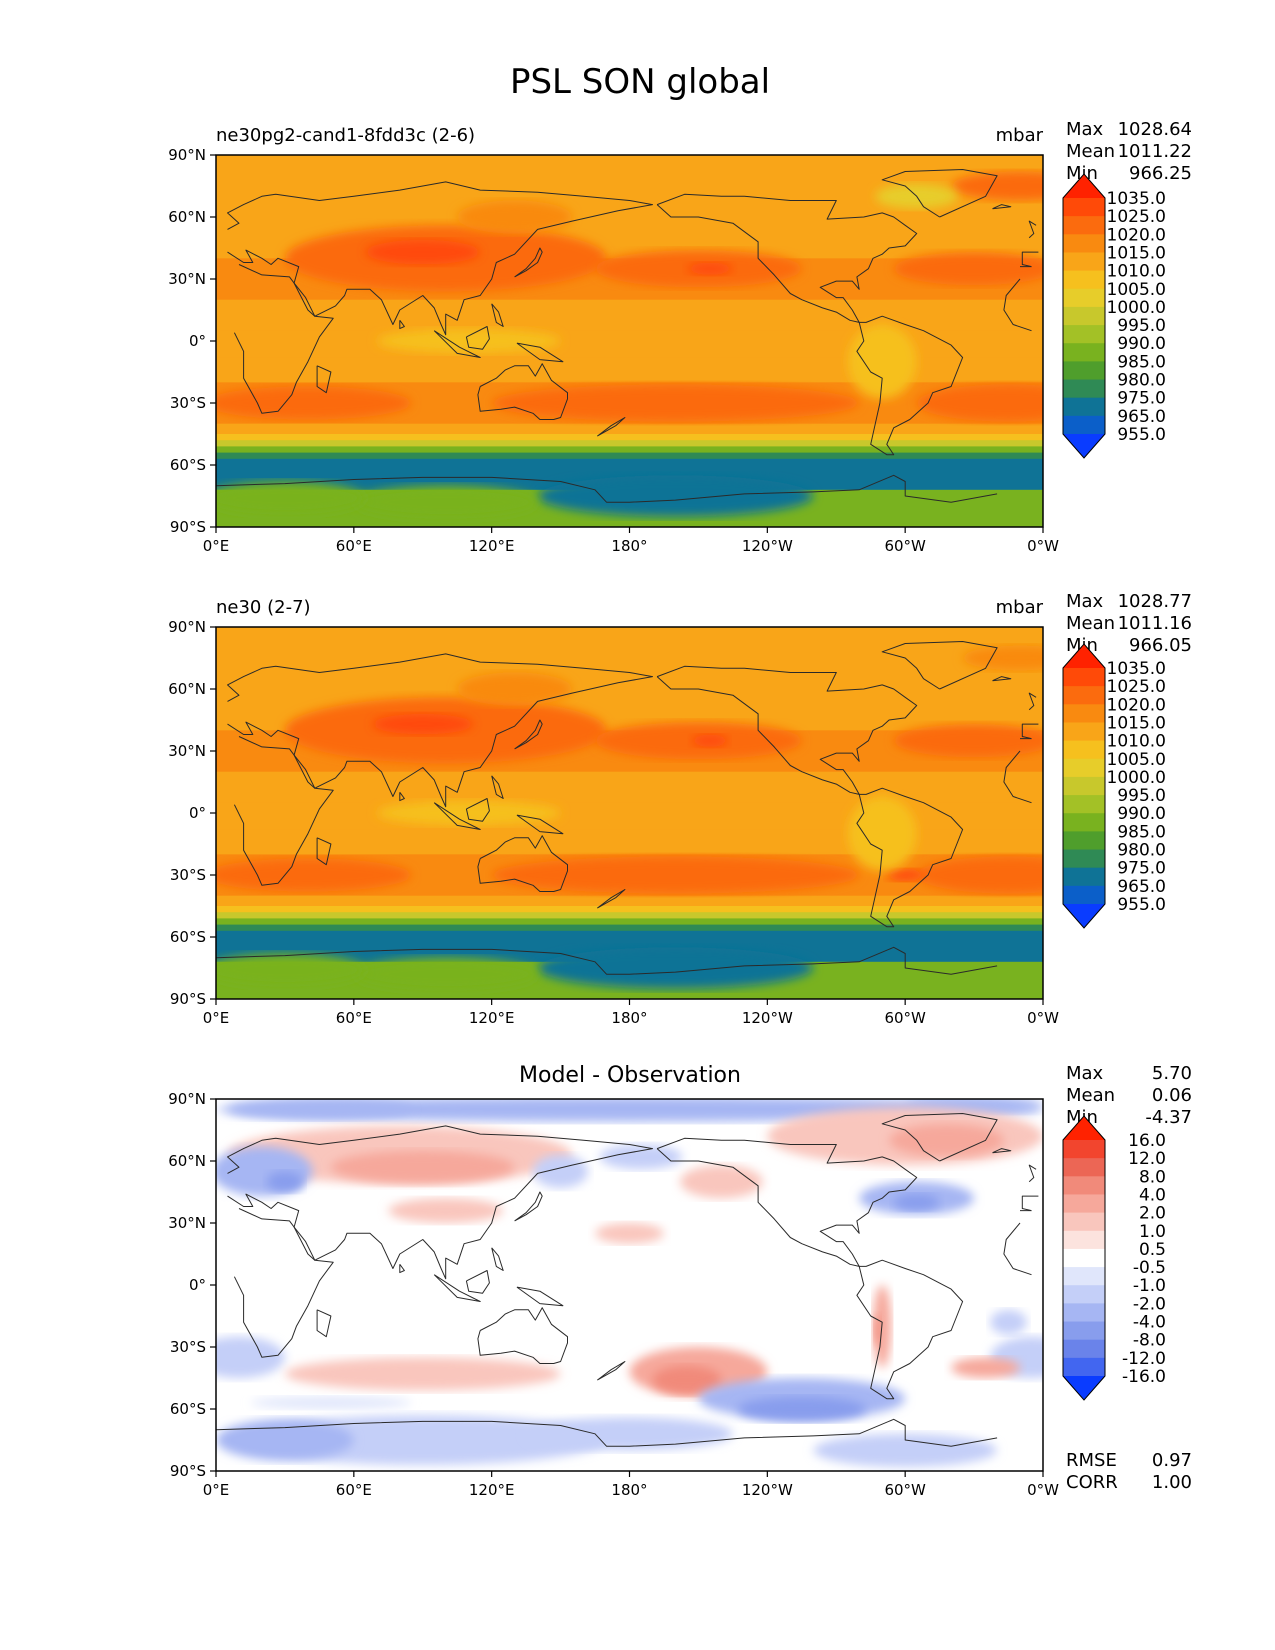  What do you see at coordinates (187, 627) in the screenshot?
I see `y-tick-label: 90°N` at bounding box center [187, 627].